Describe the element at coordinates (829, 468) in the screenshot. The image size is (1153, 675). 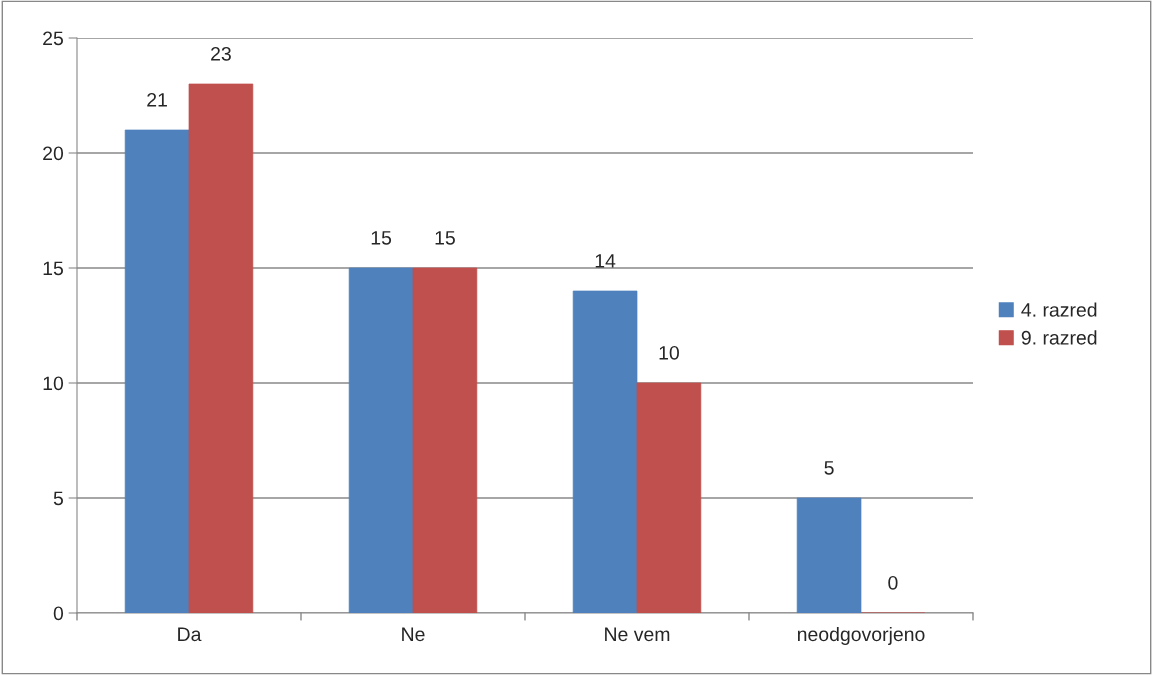
I see `data-label: 5` at that location.